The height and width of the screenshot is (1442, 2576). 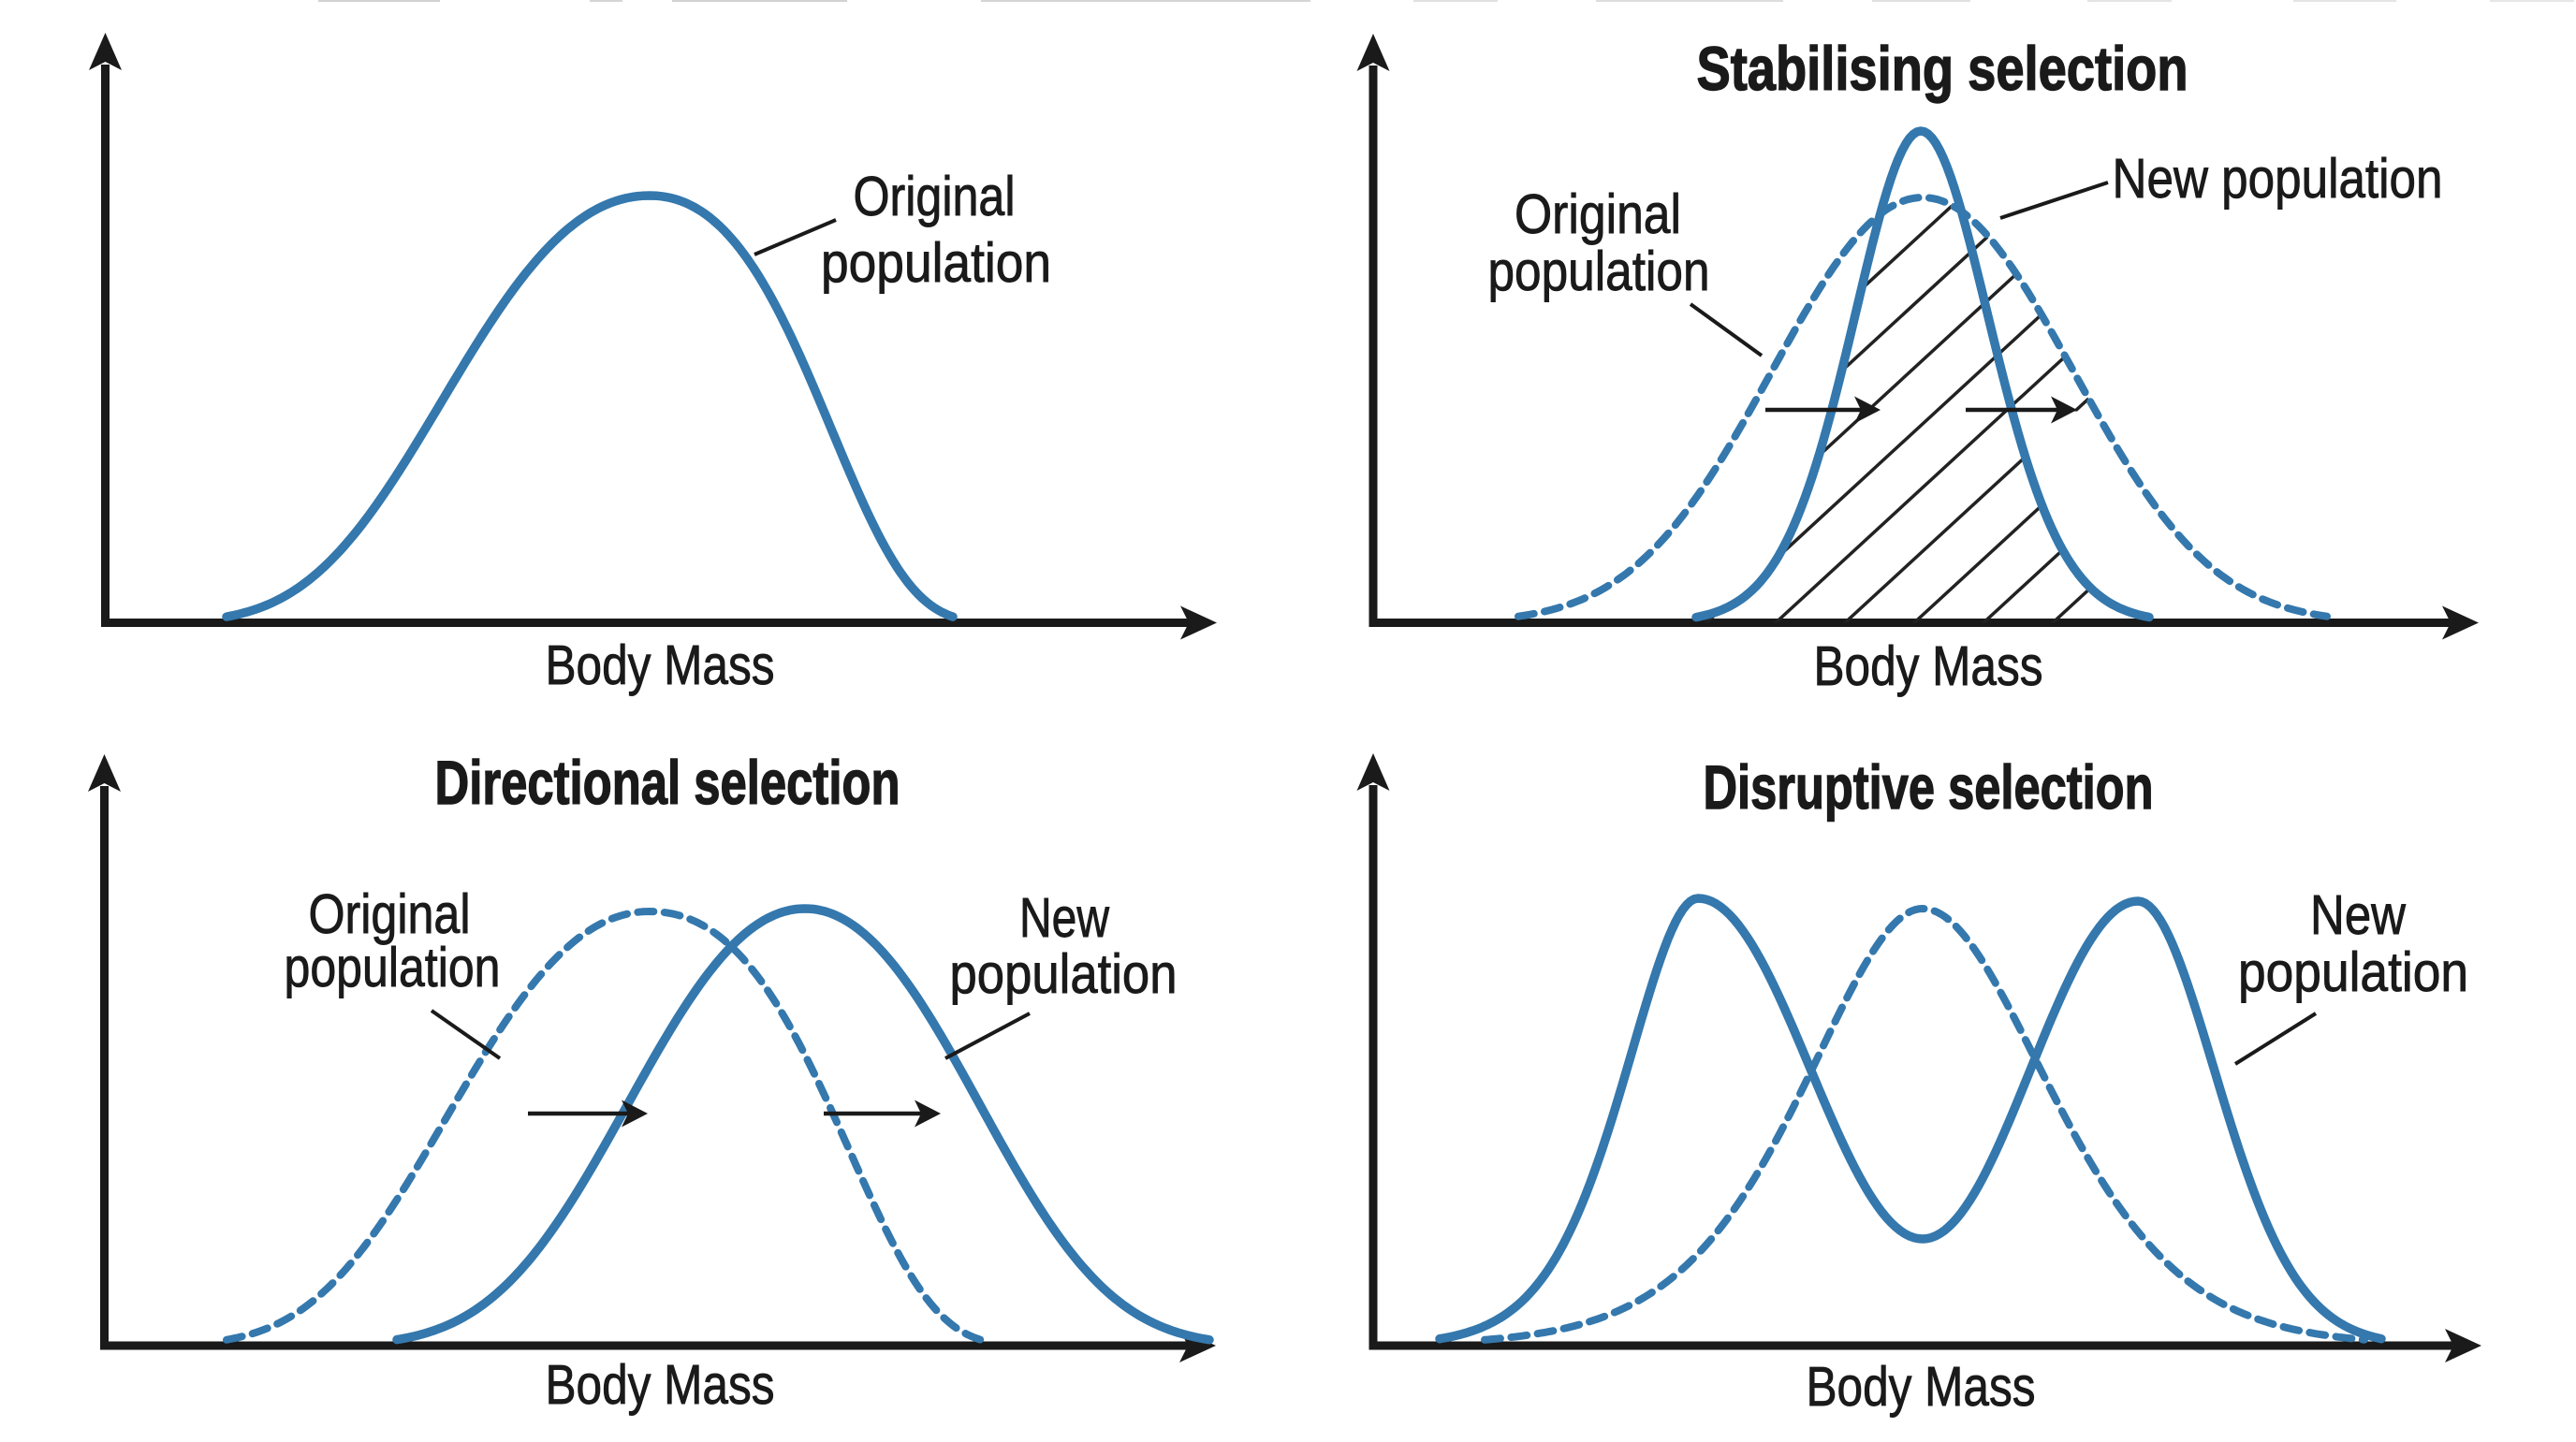 I want to click on svg-text: Directional selection, so click(x=667, y=783).